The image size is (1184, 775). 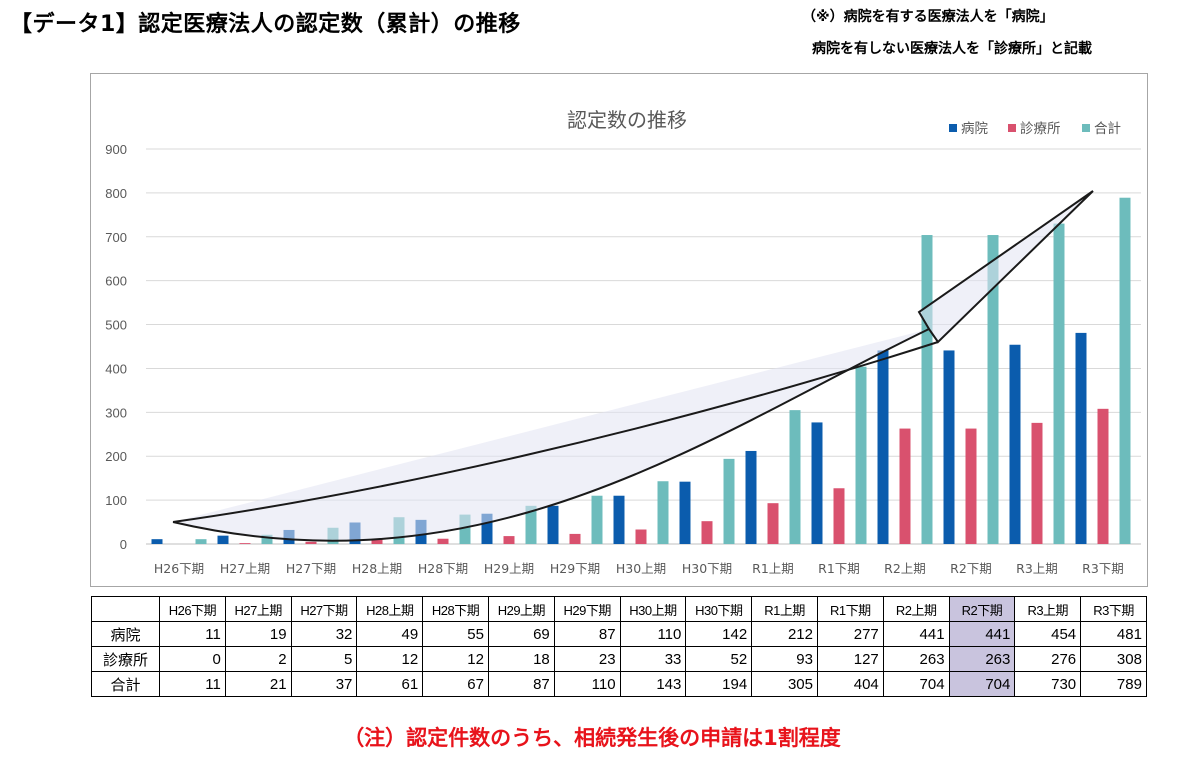 I want to click on table-col-header: H28下期, so click(x=455, y=609).